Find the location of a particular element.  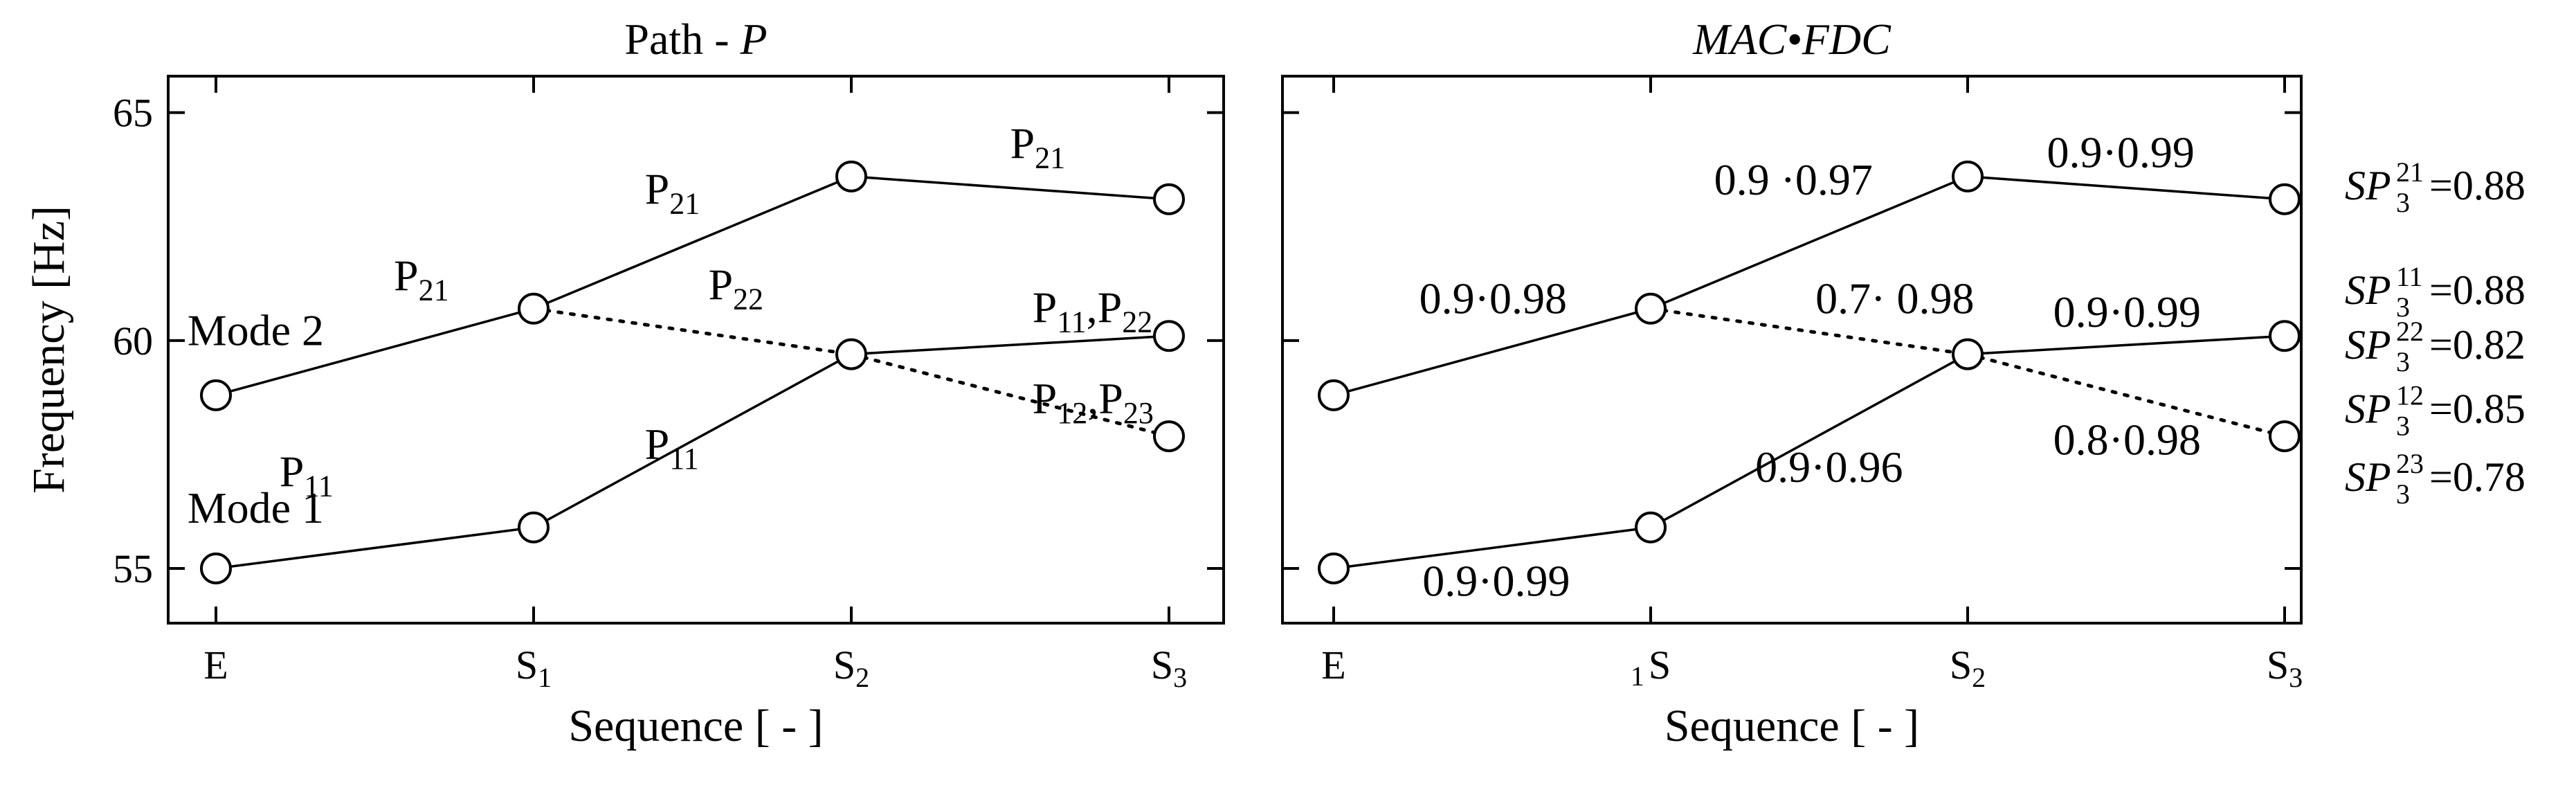

y-tick-label: 55 is located at coordinates (133, 568).